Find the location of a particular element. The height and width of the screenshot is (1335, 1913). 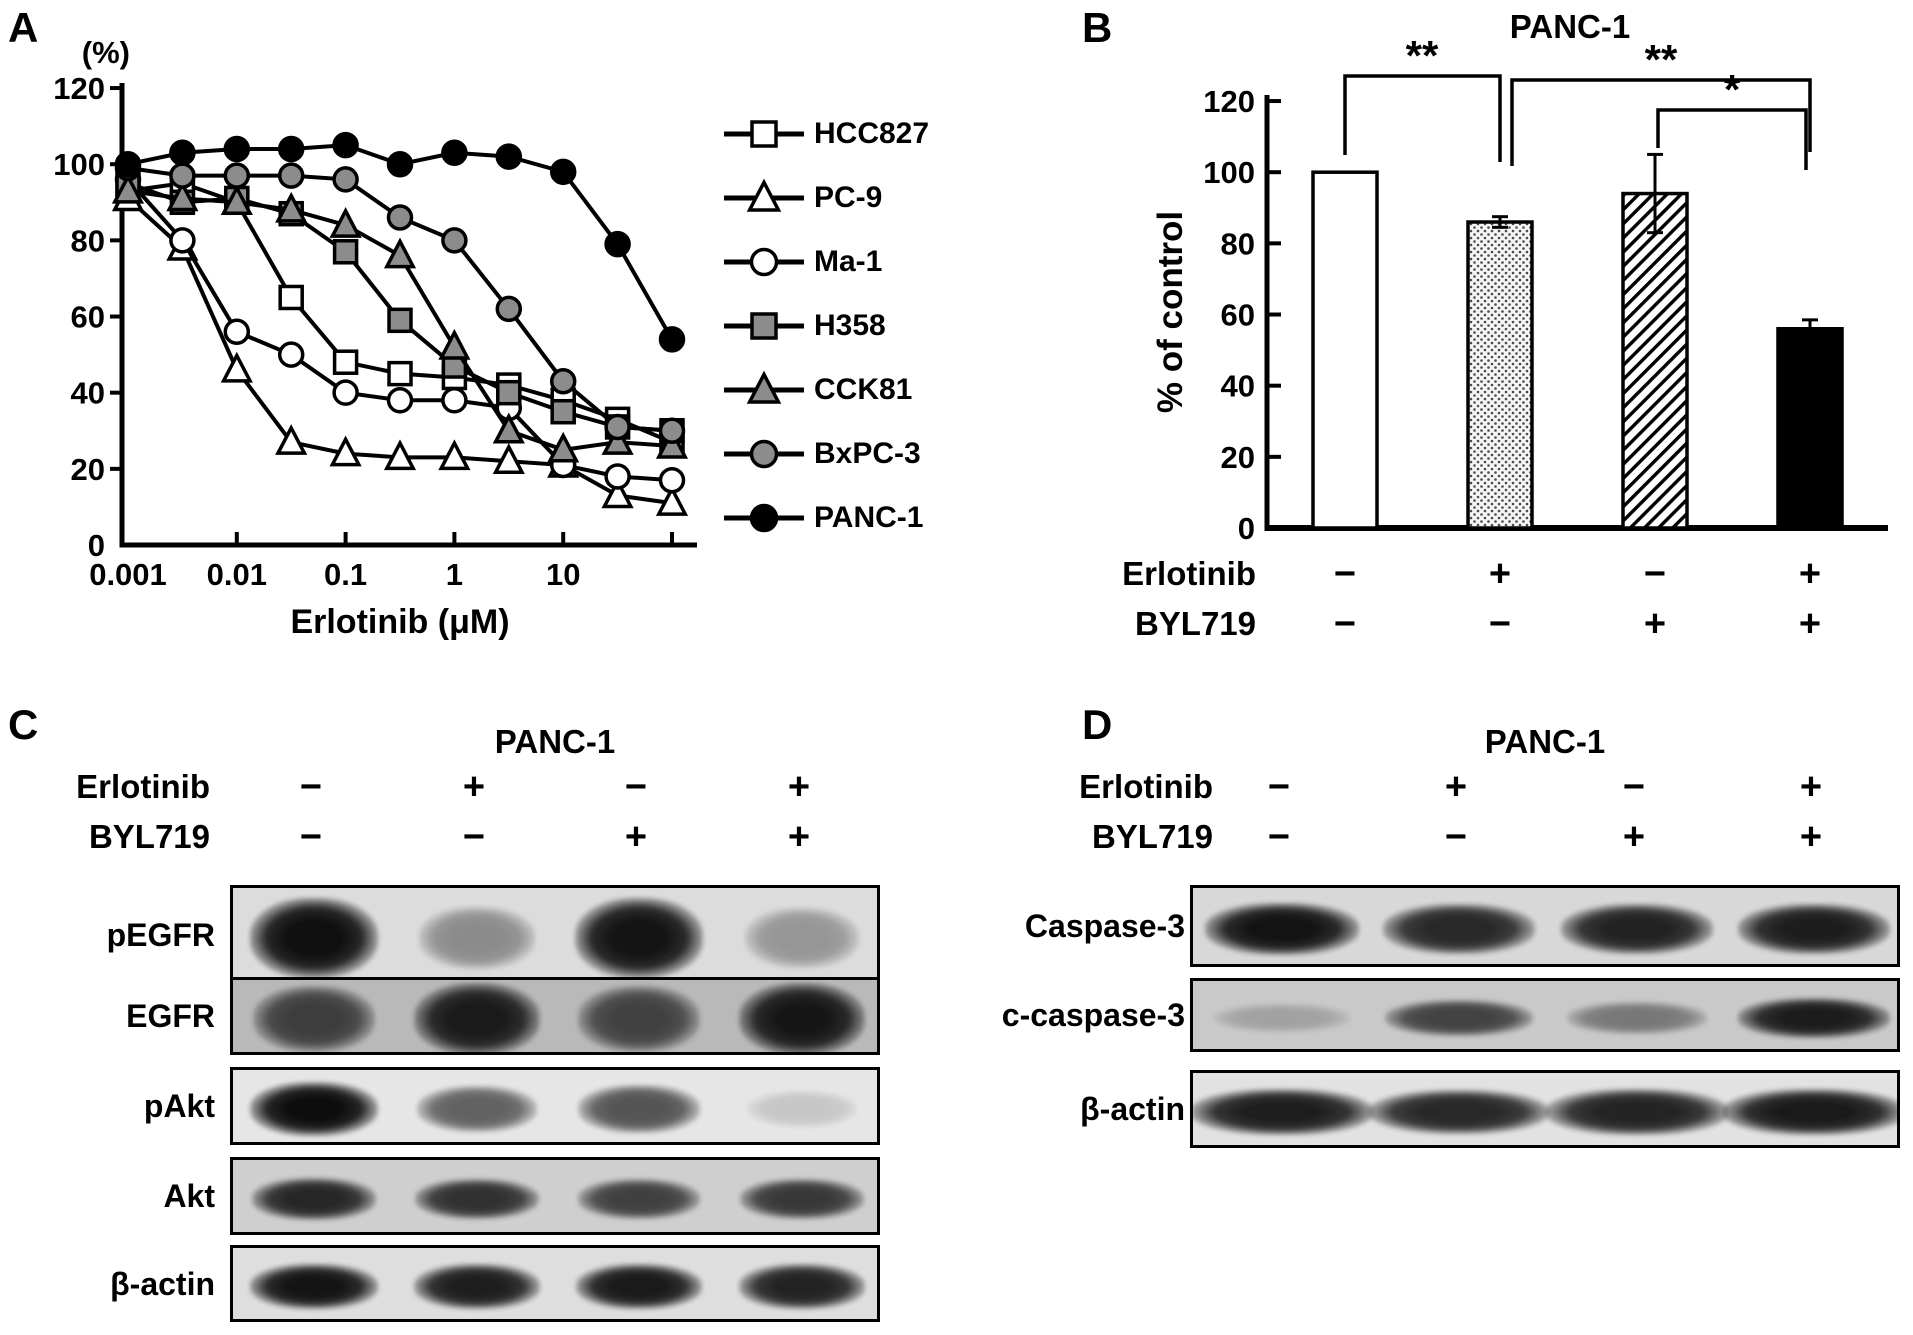

significance-stars: ** is located at coordinates (1422, 59).